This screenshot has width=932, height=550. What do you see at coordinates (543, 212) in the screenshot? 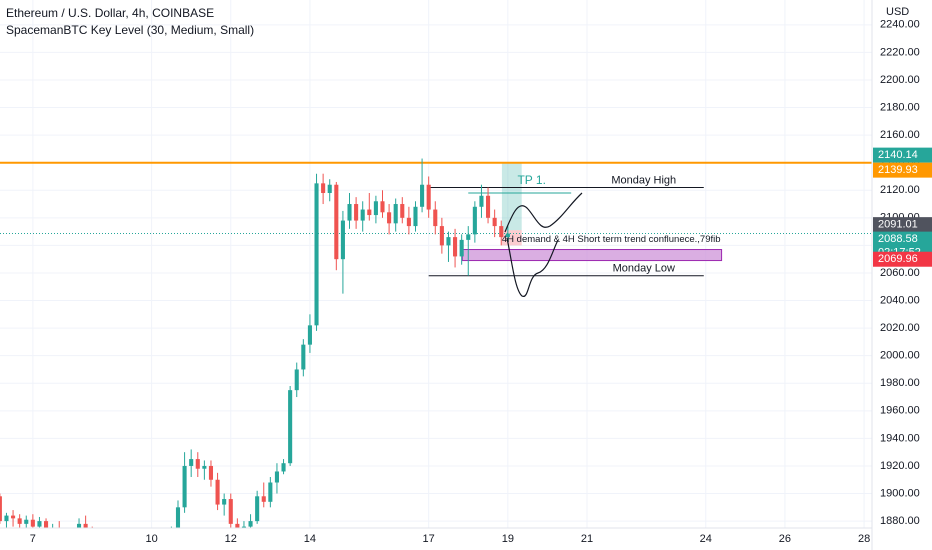
I see `projection-up` at bounding box center [543, 212].